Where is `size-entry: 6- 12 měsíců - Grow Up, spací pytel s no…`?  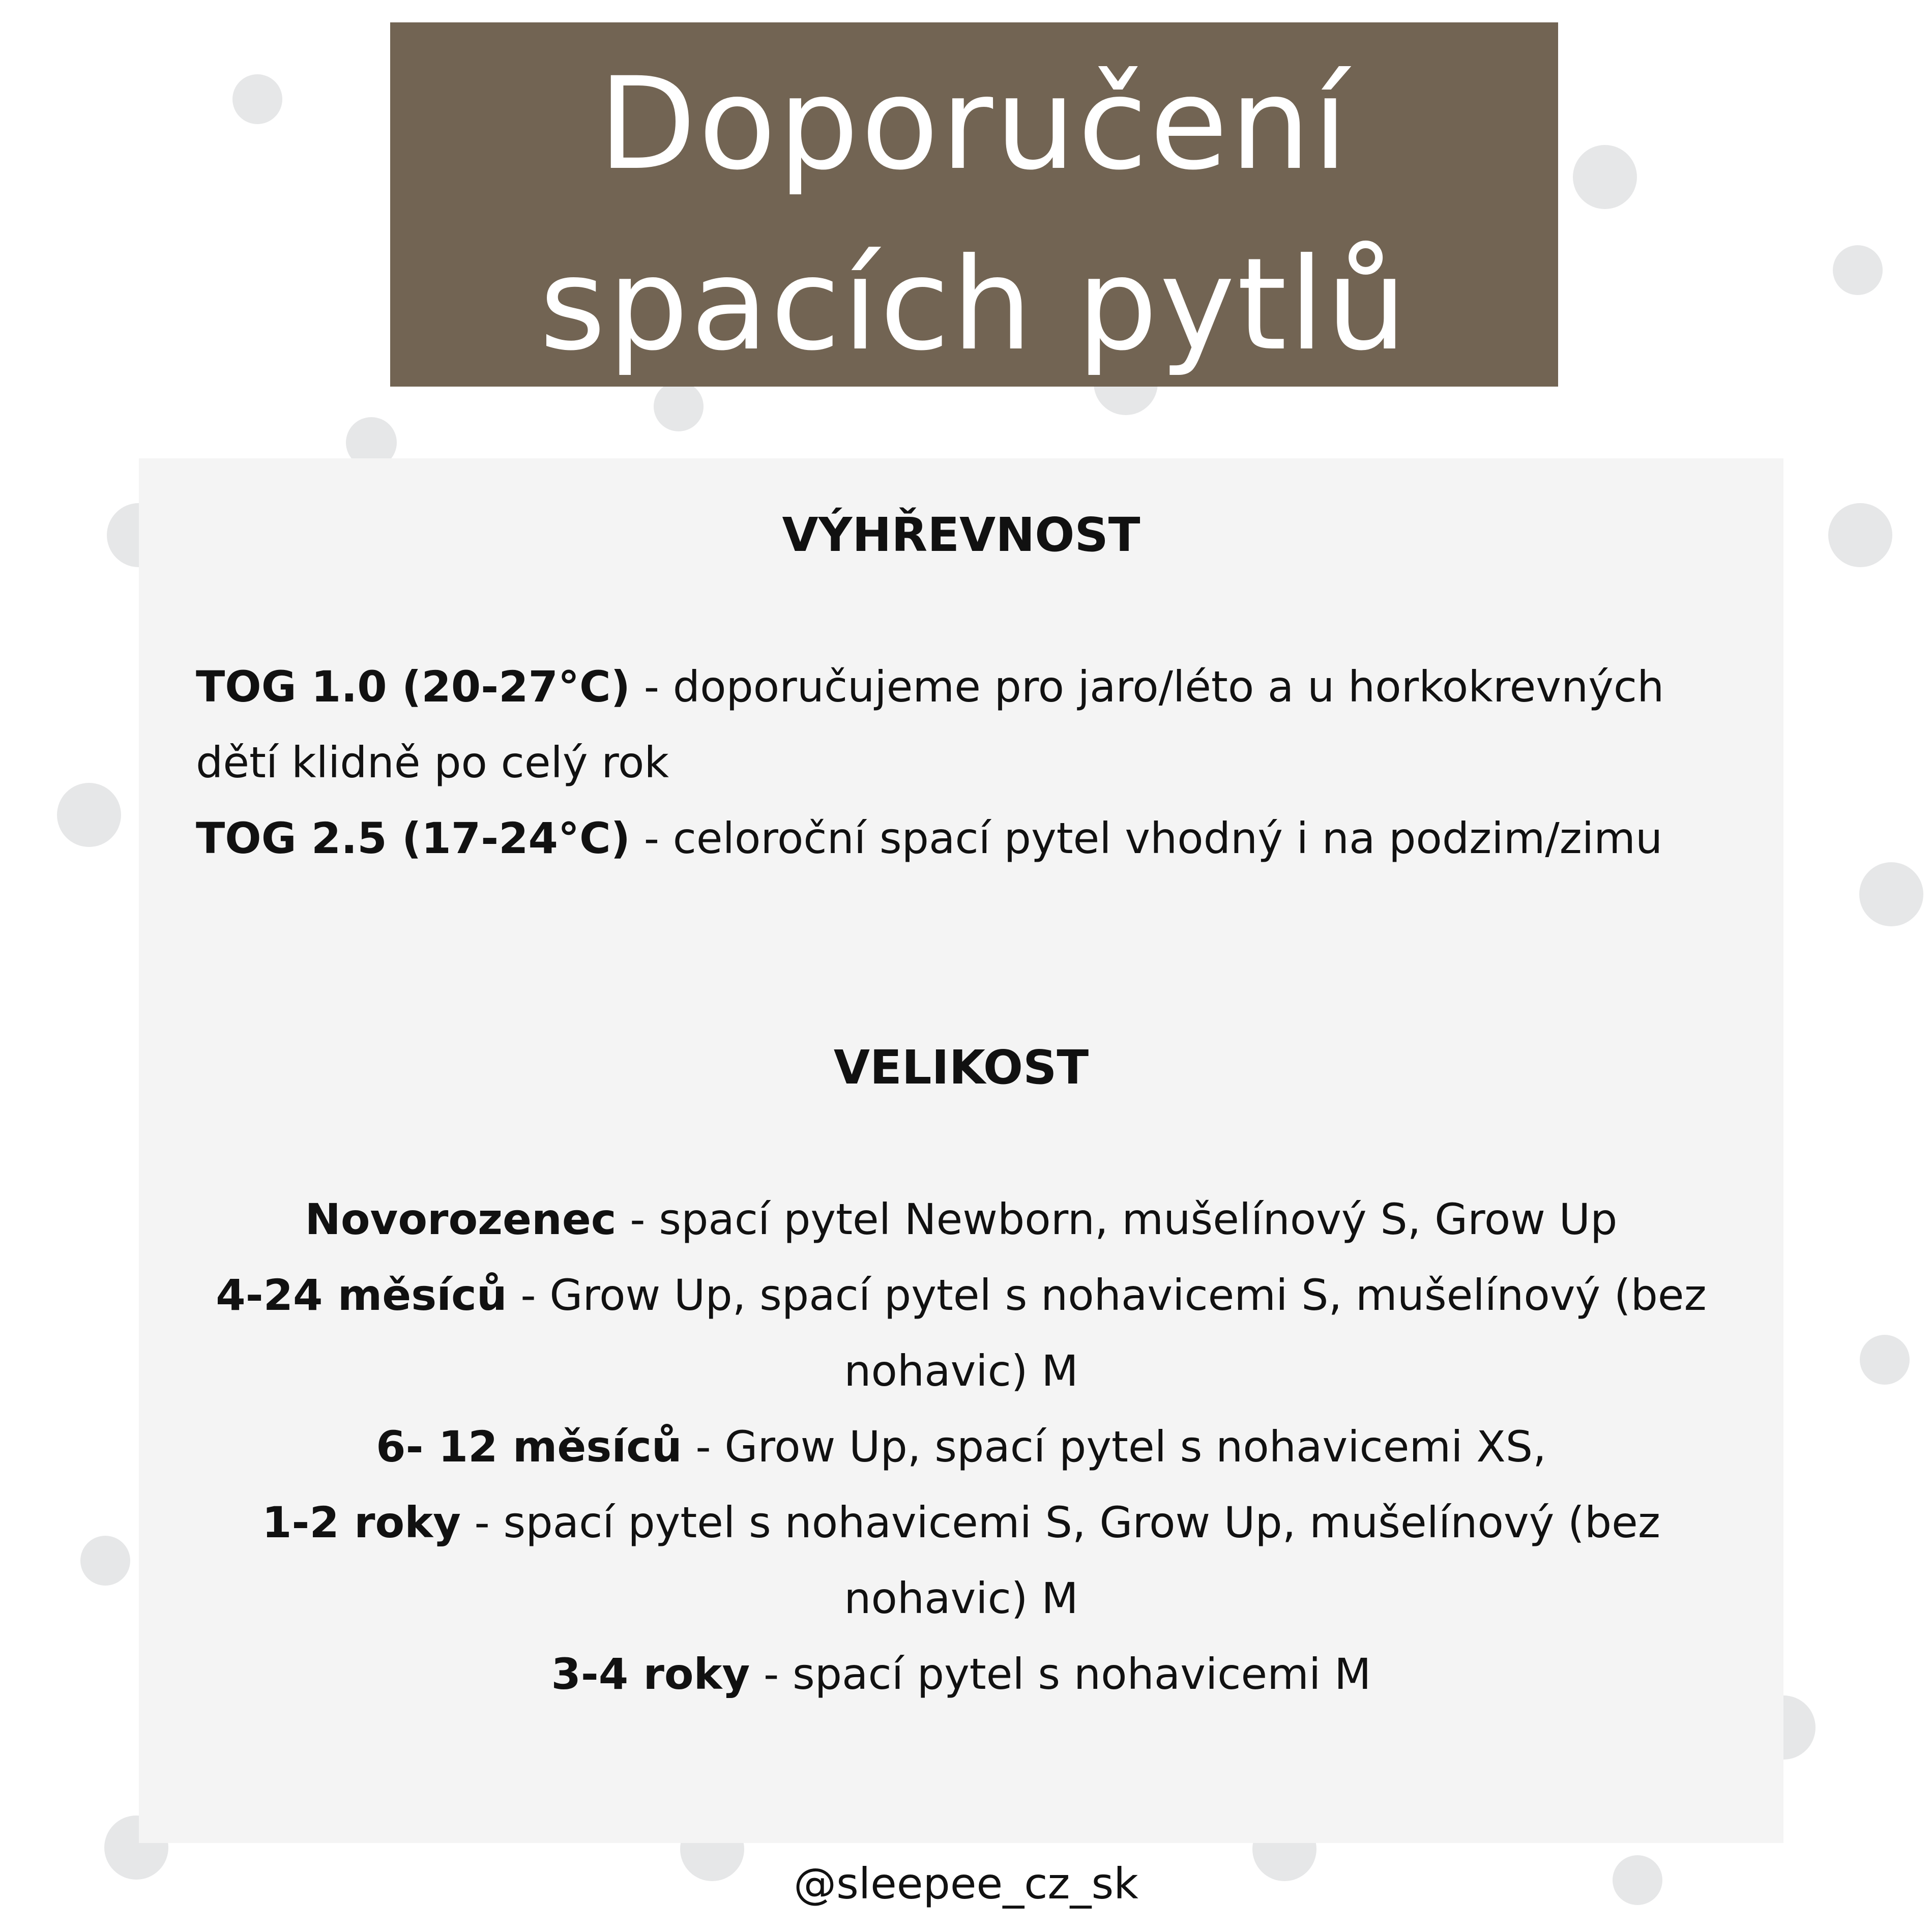 size-entry: 6- 12 měsíců - Grow Up, spací pytel s no… is located at coordinates (961, 1447).